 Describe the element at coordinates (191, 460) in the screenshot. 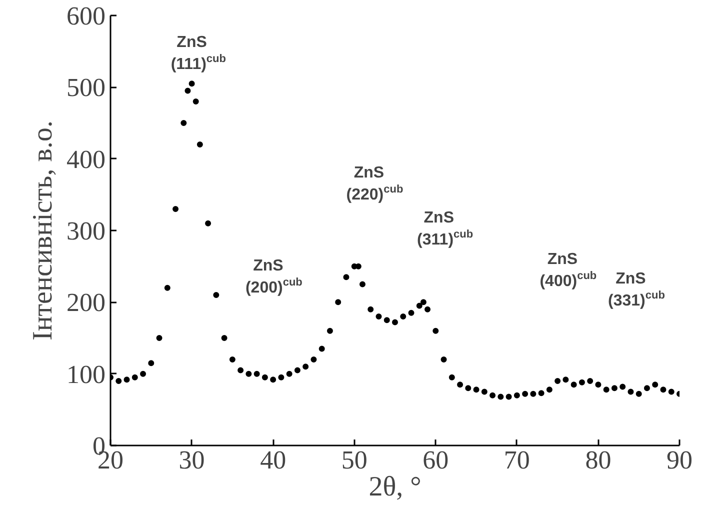

I see `x-tick-label: 30` at that location.